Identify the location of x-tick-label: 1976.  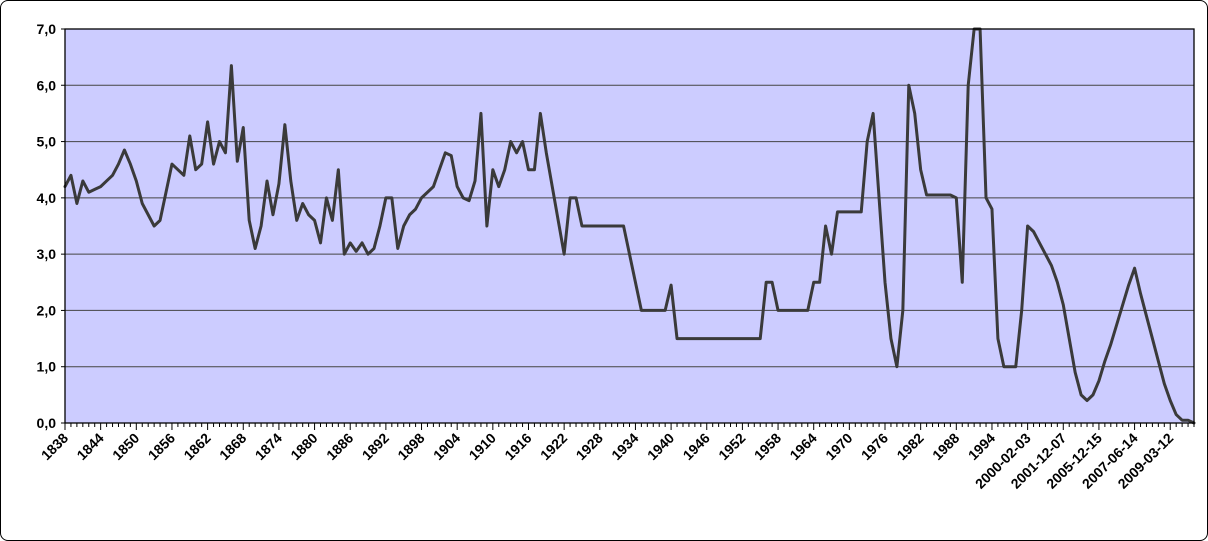
(874, 446).